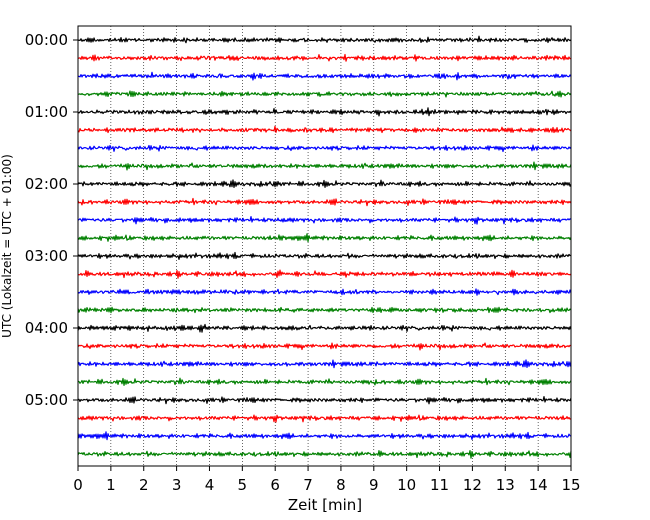 The width and height of the screenshot is (650, 520). Describe the element at coordinates (374, 485) in the screenshot. I see `x-tick-label: 9` at that location.